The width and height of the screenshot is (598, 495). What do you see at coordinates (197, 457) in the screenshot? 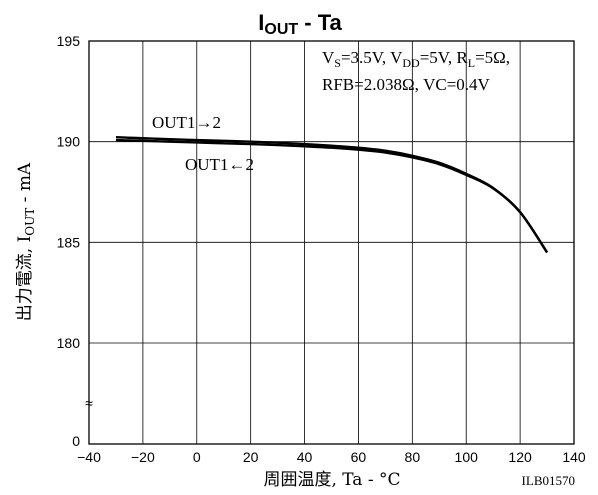
I see `x-tick-label: 0` at bounding box center [197, 457].